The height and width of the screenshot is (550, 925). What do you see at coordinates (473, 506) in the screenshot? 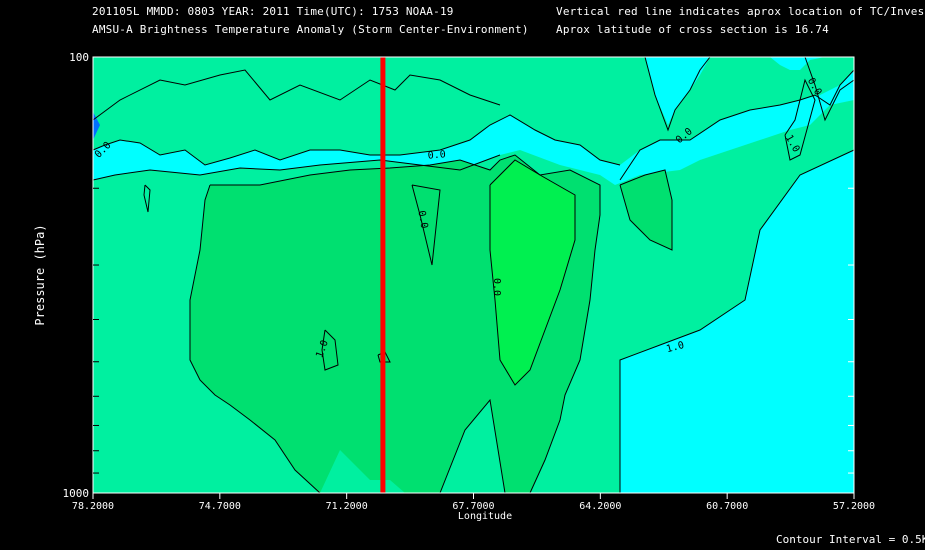
I see `x-tick-label: 67.7000` at bounding box center [473, 506].